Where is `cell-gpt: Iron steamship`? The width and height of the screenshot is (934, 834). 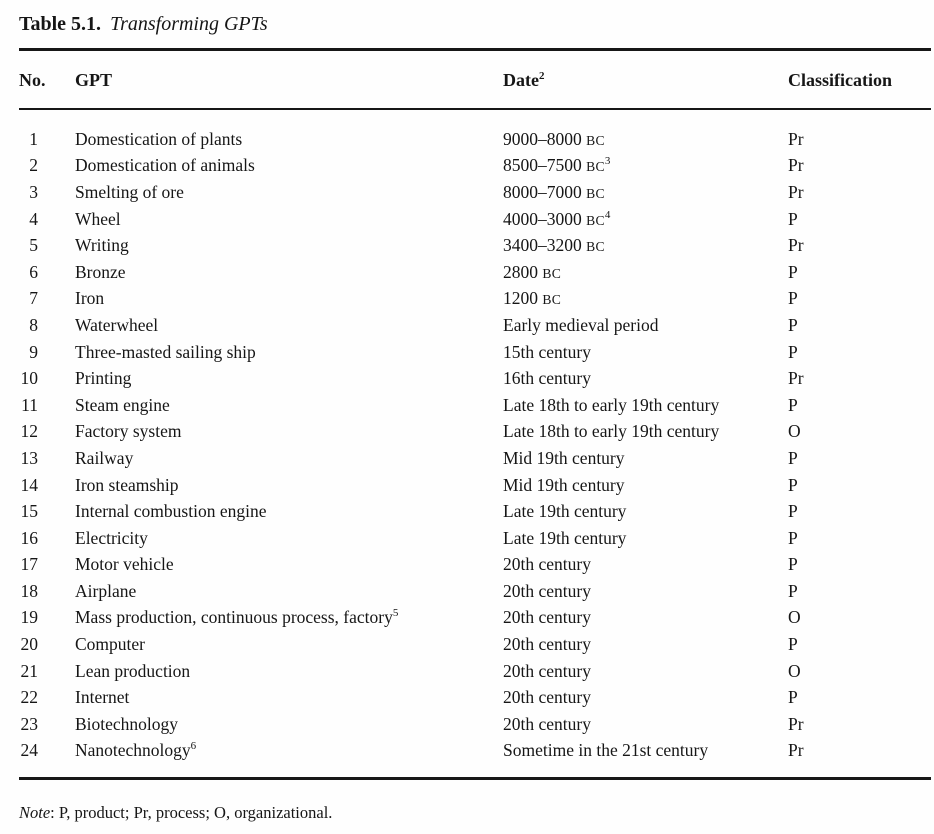
cell-gpt: Iron steamship is located at coordinates (127, 484).